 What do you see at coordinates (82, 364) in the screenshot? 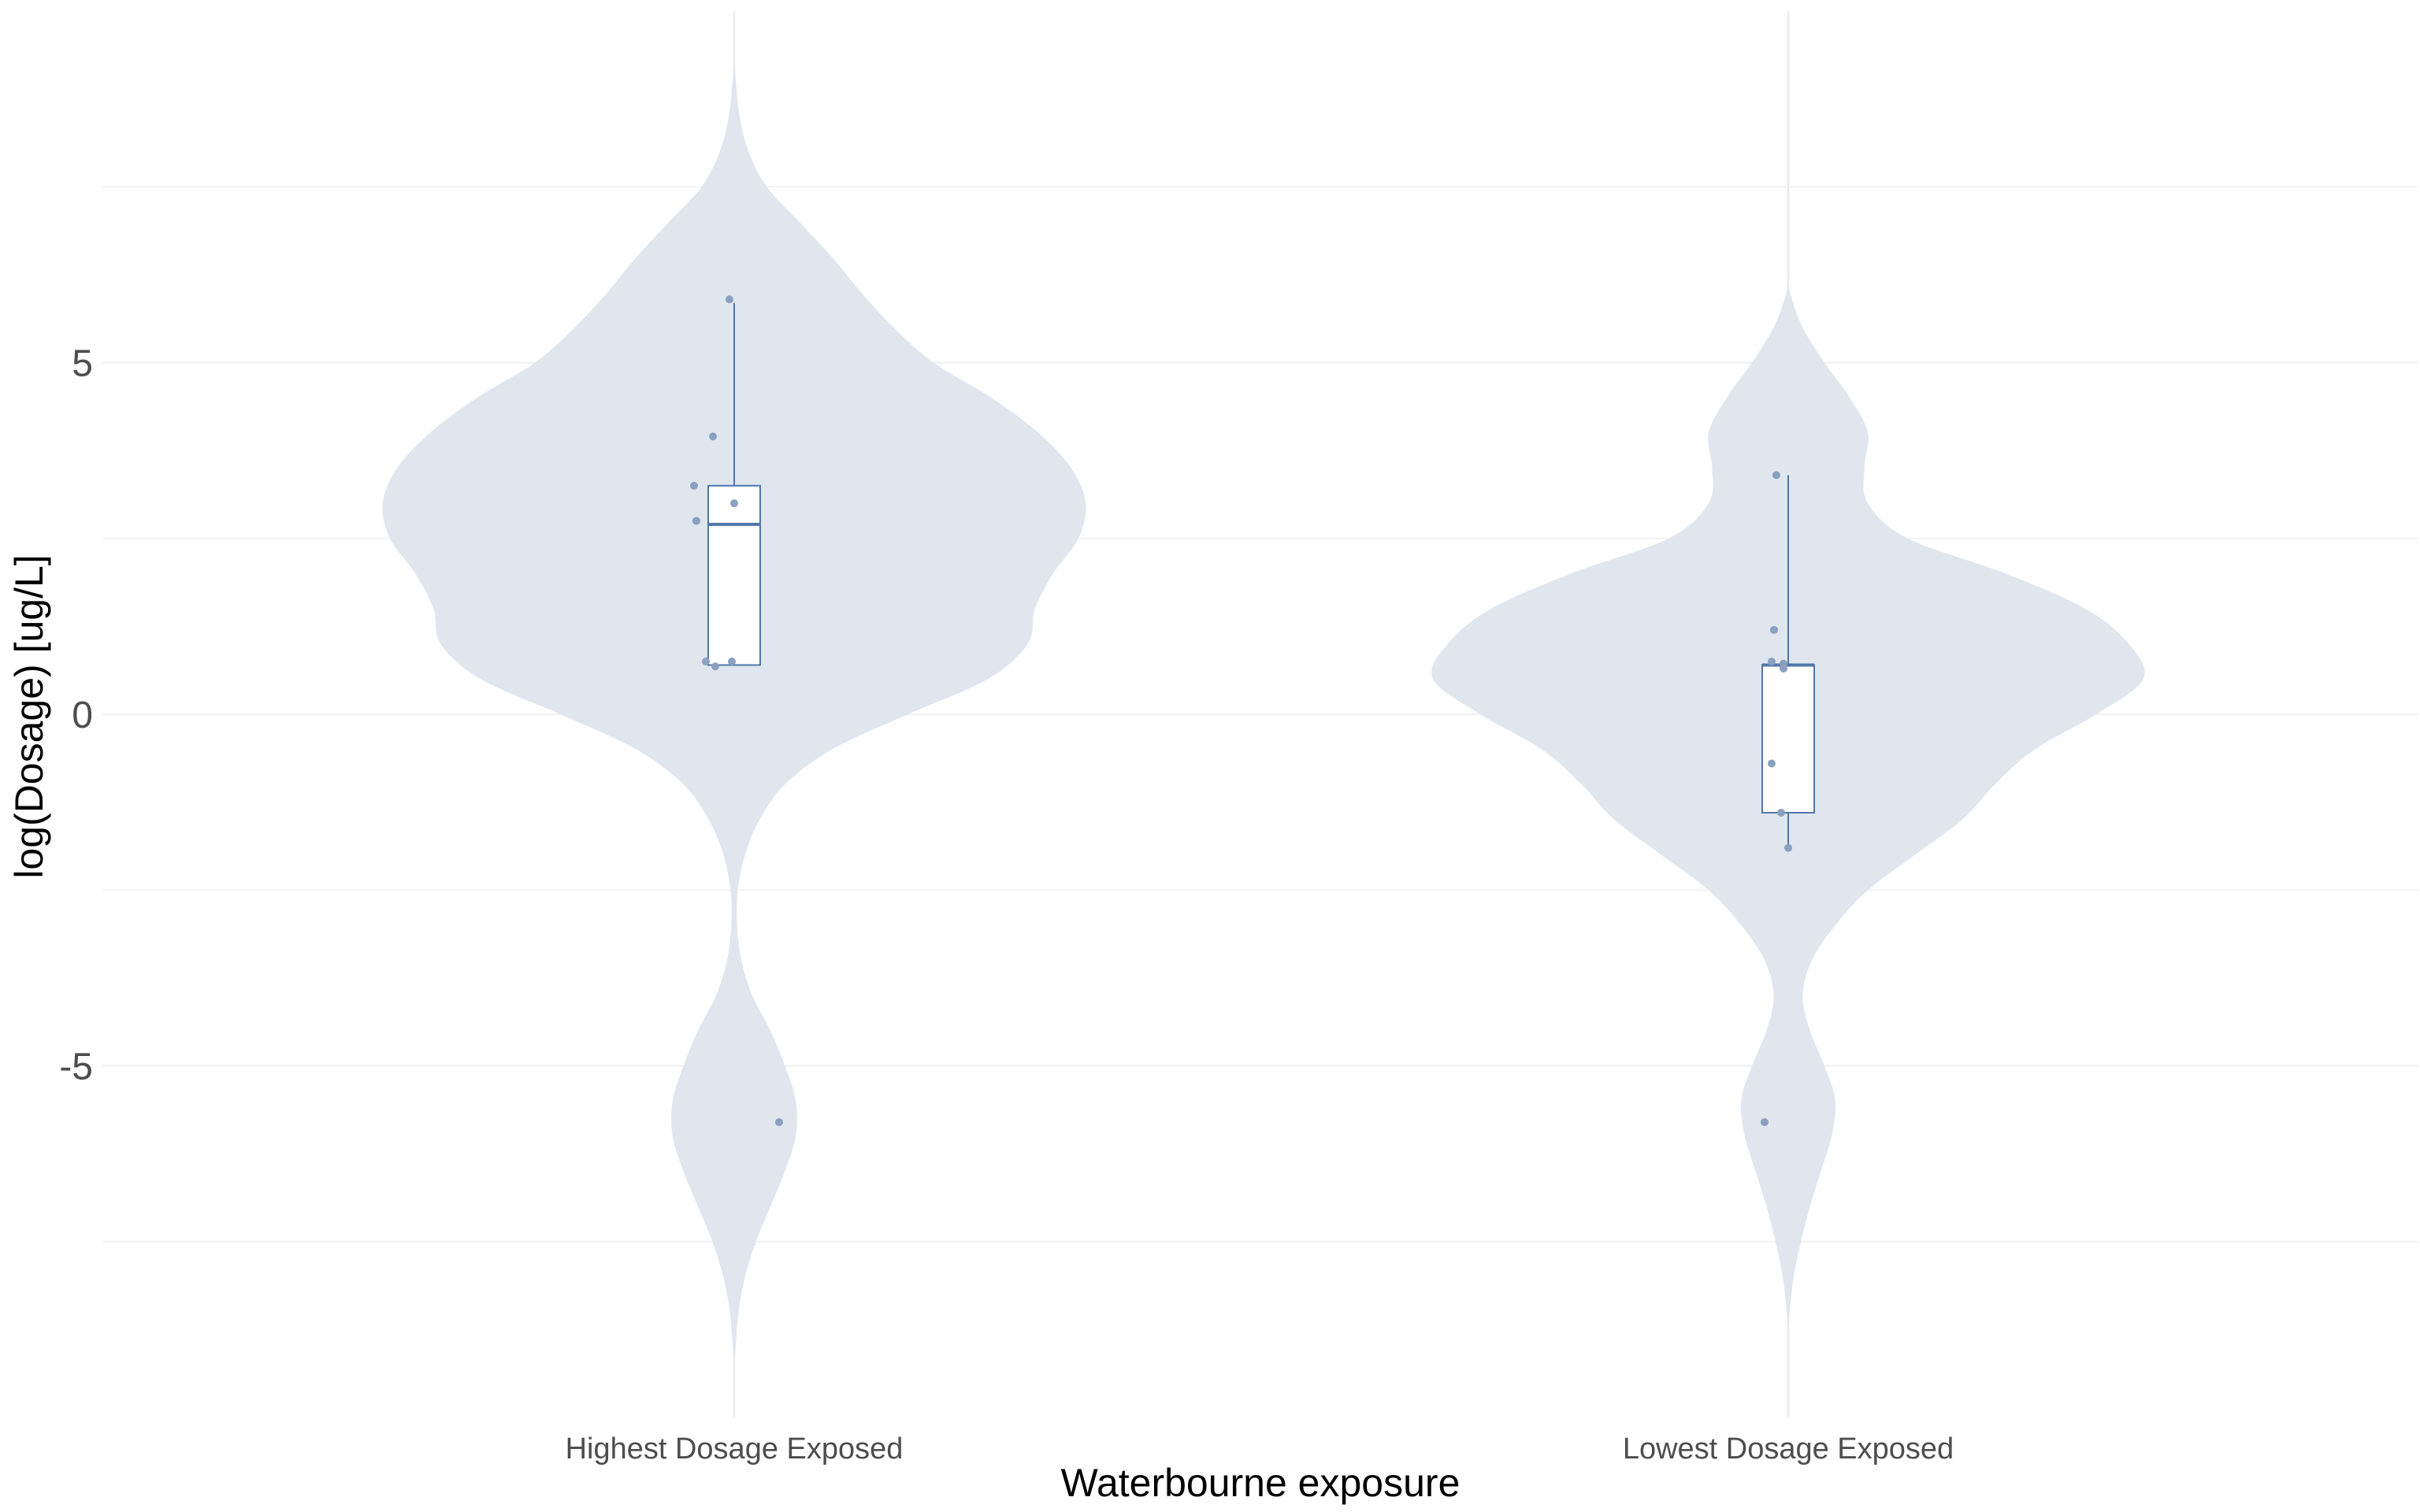
I see `y-tick-label: 5` at bounding box center [82, 364].